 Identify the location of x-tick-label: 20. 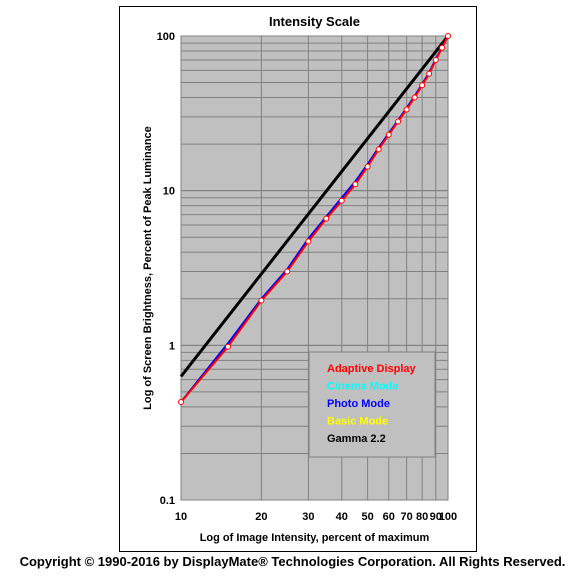
(261, 517).